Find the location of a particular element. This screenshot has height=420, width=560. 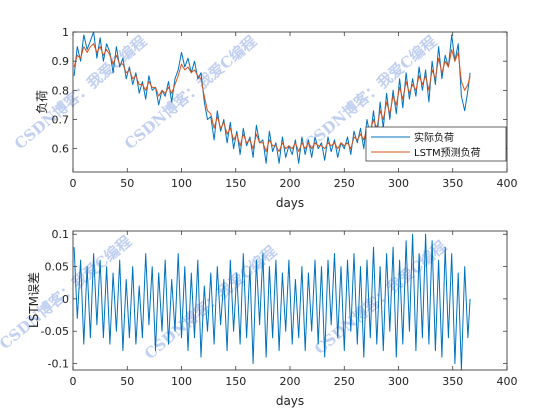

bottom-ylabel: LSTM误差 is located at coordinates (34, 300).